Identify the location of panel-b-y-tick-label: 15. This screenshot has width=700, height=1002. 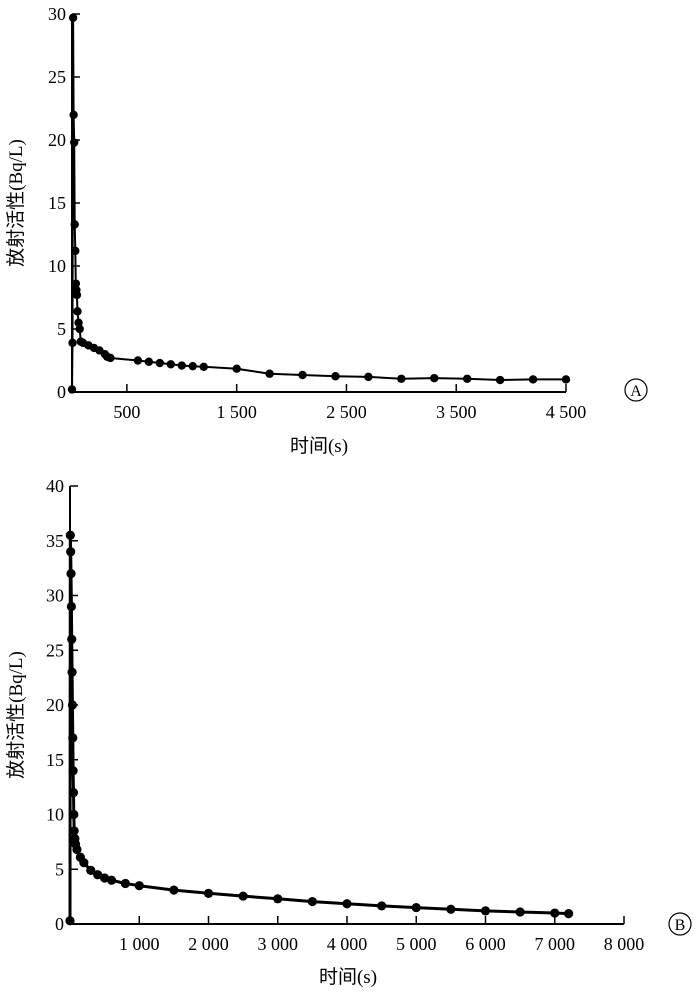
(55, 760).